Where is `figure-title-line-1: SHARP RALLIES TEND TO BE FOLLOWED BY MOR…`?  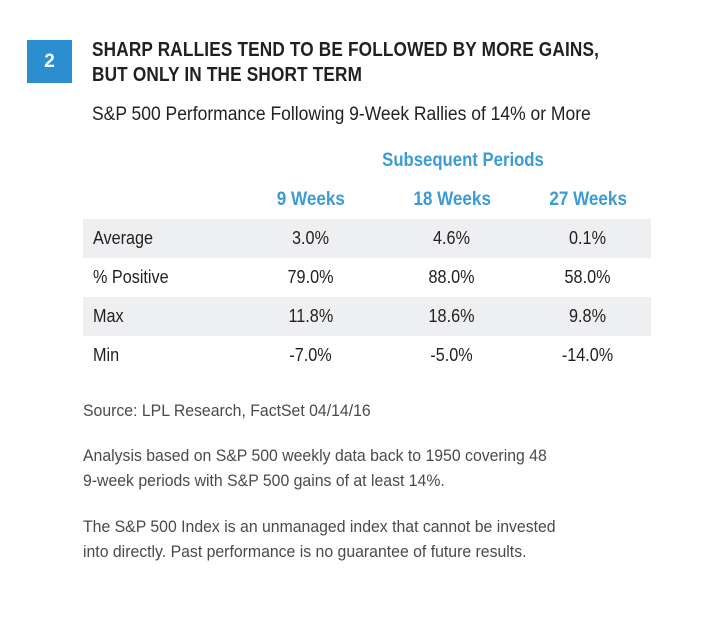 figure-title-line-1: SHARP RALLIES TEND TO BE FOLLOWED BY MOR… is located at coordinates (346, 50).